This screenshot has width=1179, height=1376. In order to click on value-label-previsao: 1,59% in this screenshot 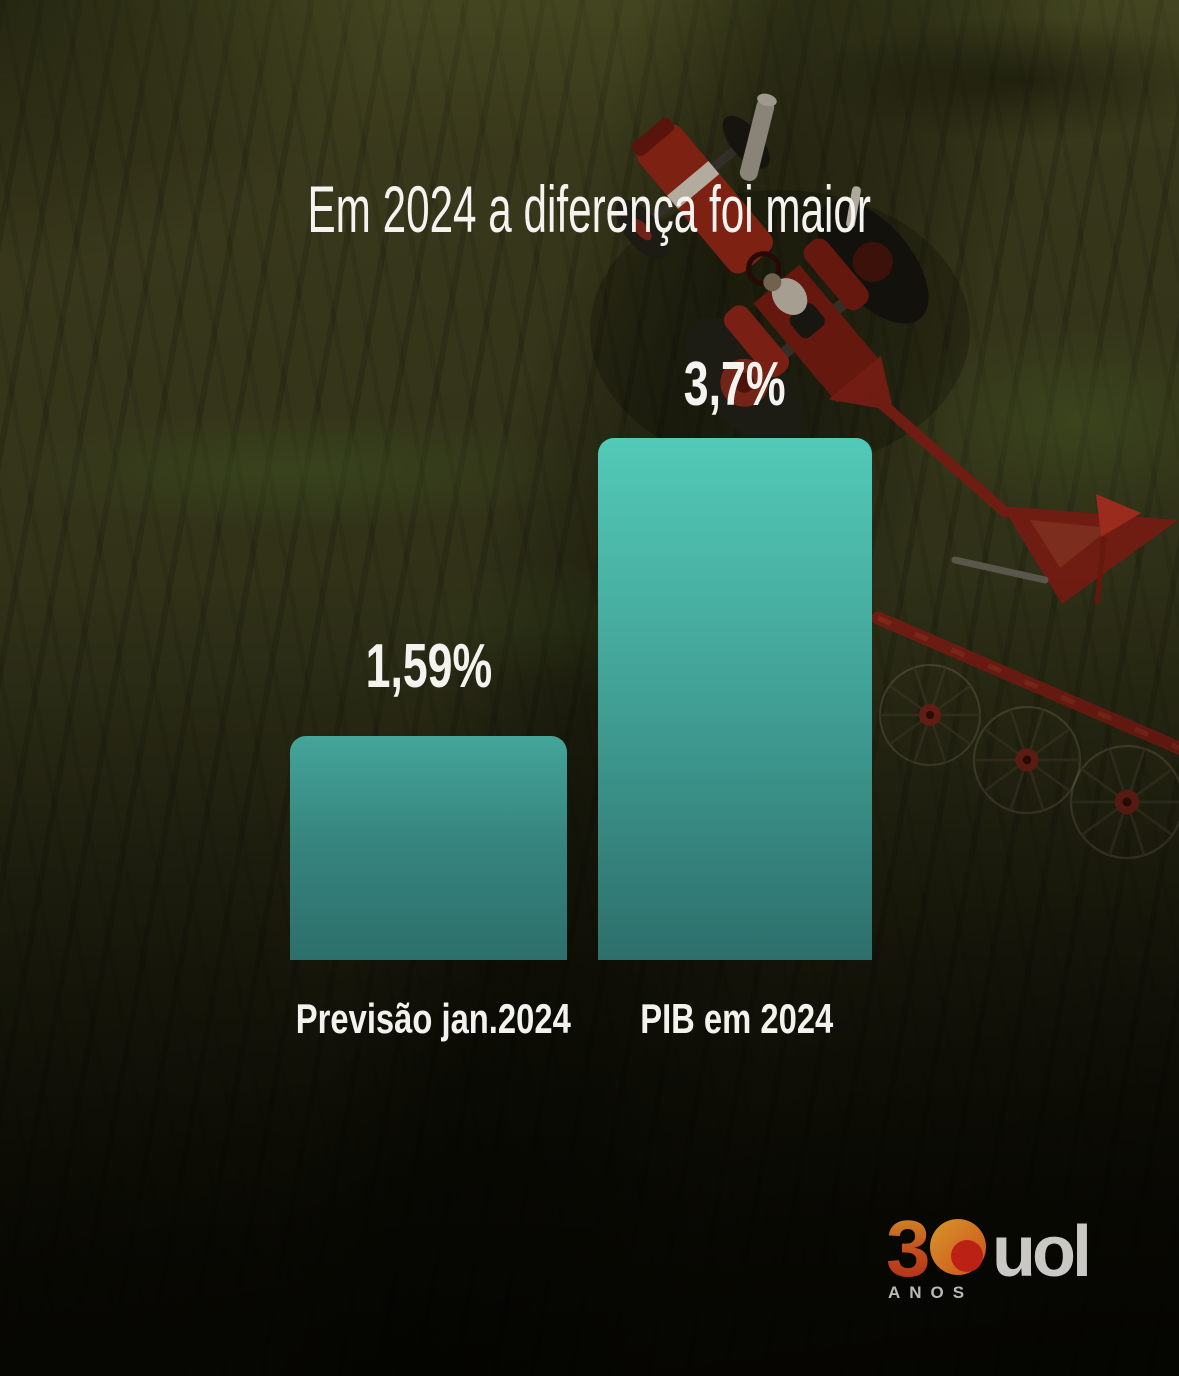, I will do `click(429, 667)`.